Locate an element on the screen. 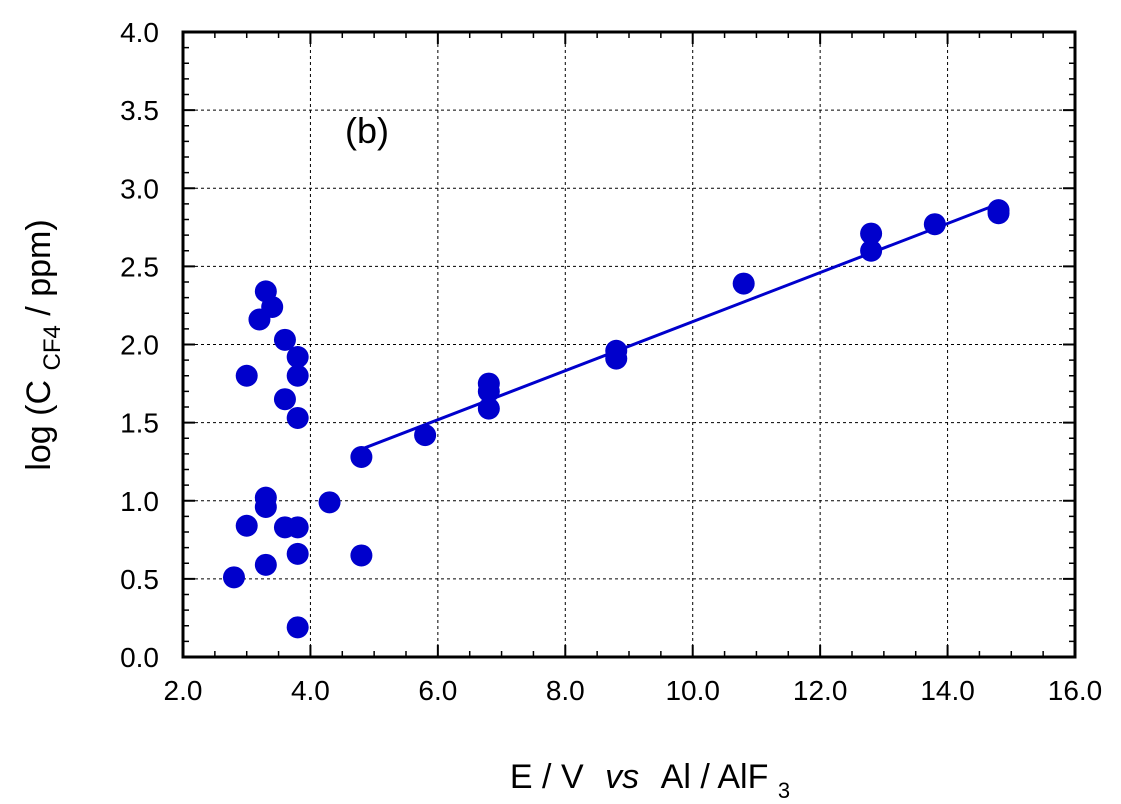 This screenshot has height=804, width=1121. y-tick-label: 0.5 is located at coordinates (139, 579).